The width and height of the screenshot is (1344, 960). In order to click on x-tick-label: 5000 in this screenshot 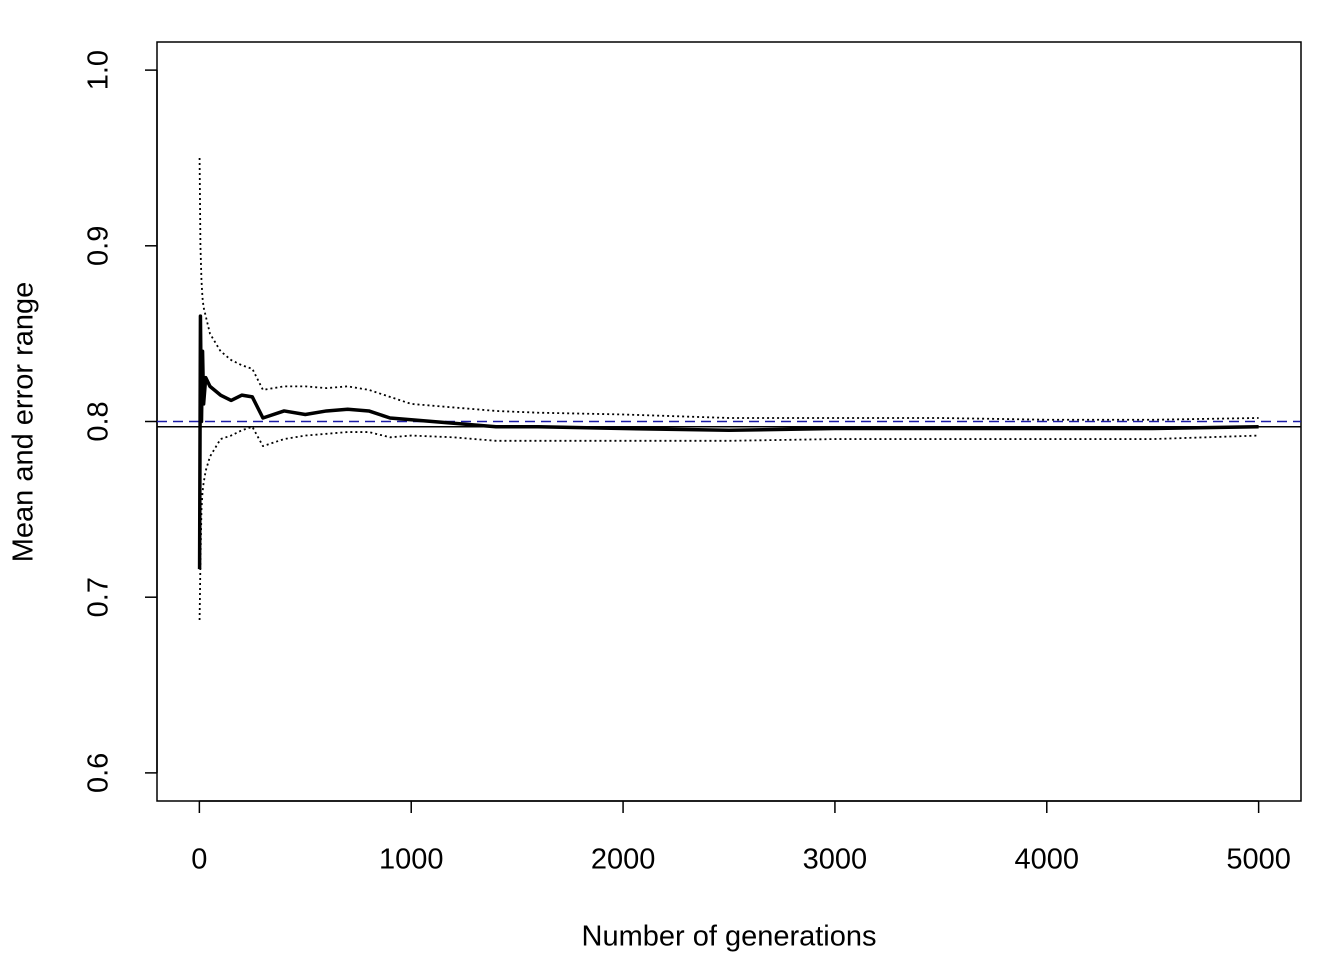, I will do `click(1258, 860)`.